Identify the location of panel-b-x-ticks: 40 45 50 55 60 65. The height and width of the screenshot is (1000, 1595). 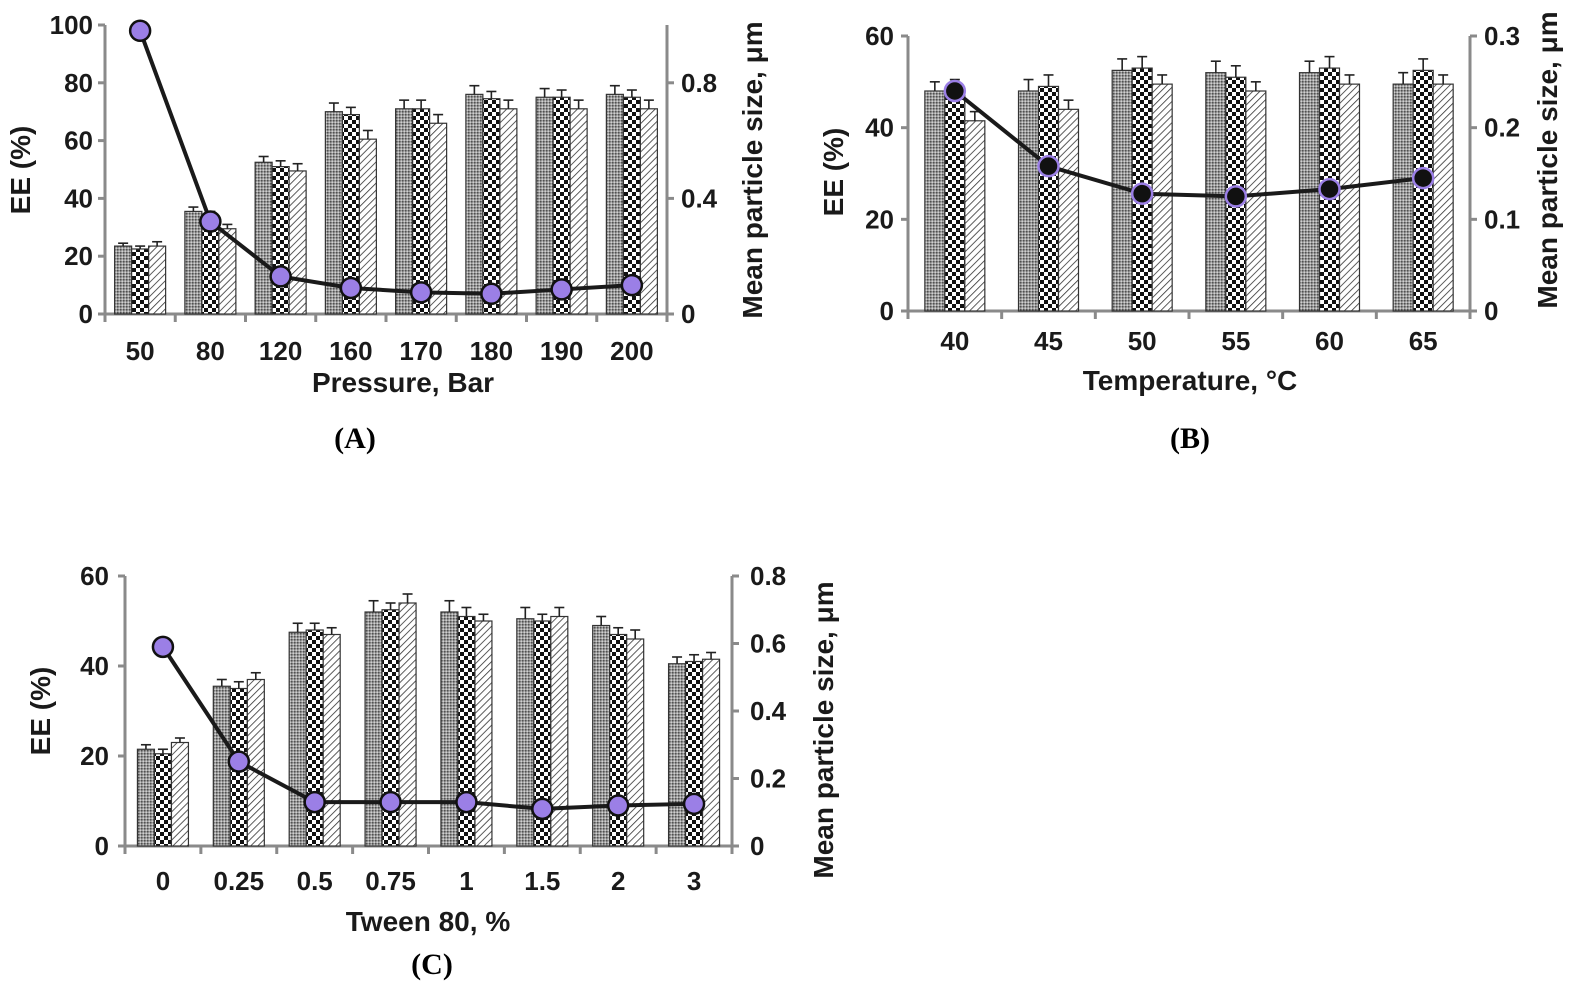
(1189, 333).